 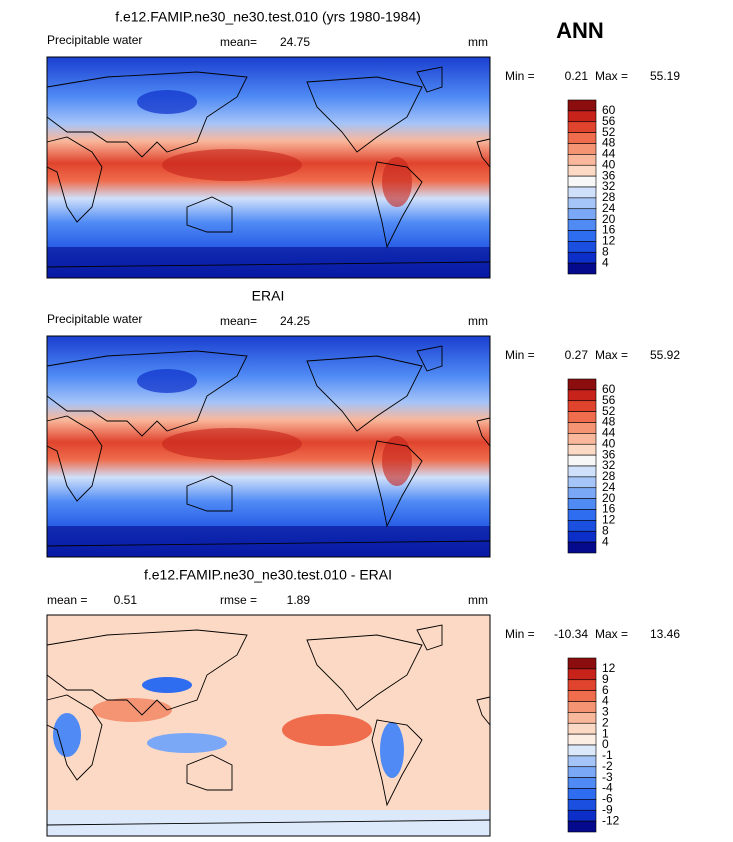 What do you see at coordinates (268, 575) in the screenshot?
I see `panel-title: f.e12.FAMIP.ne30_ne30.test.010 - ERAI` at bounding box center [268, 575].